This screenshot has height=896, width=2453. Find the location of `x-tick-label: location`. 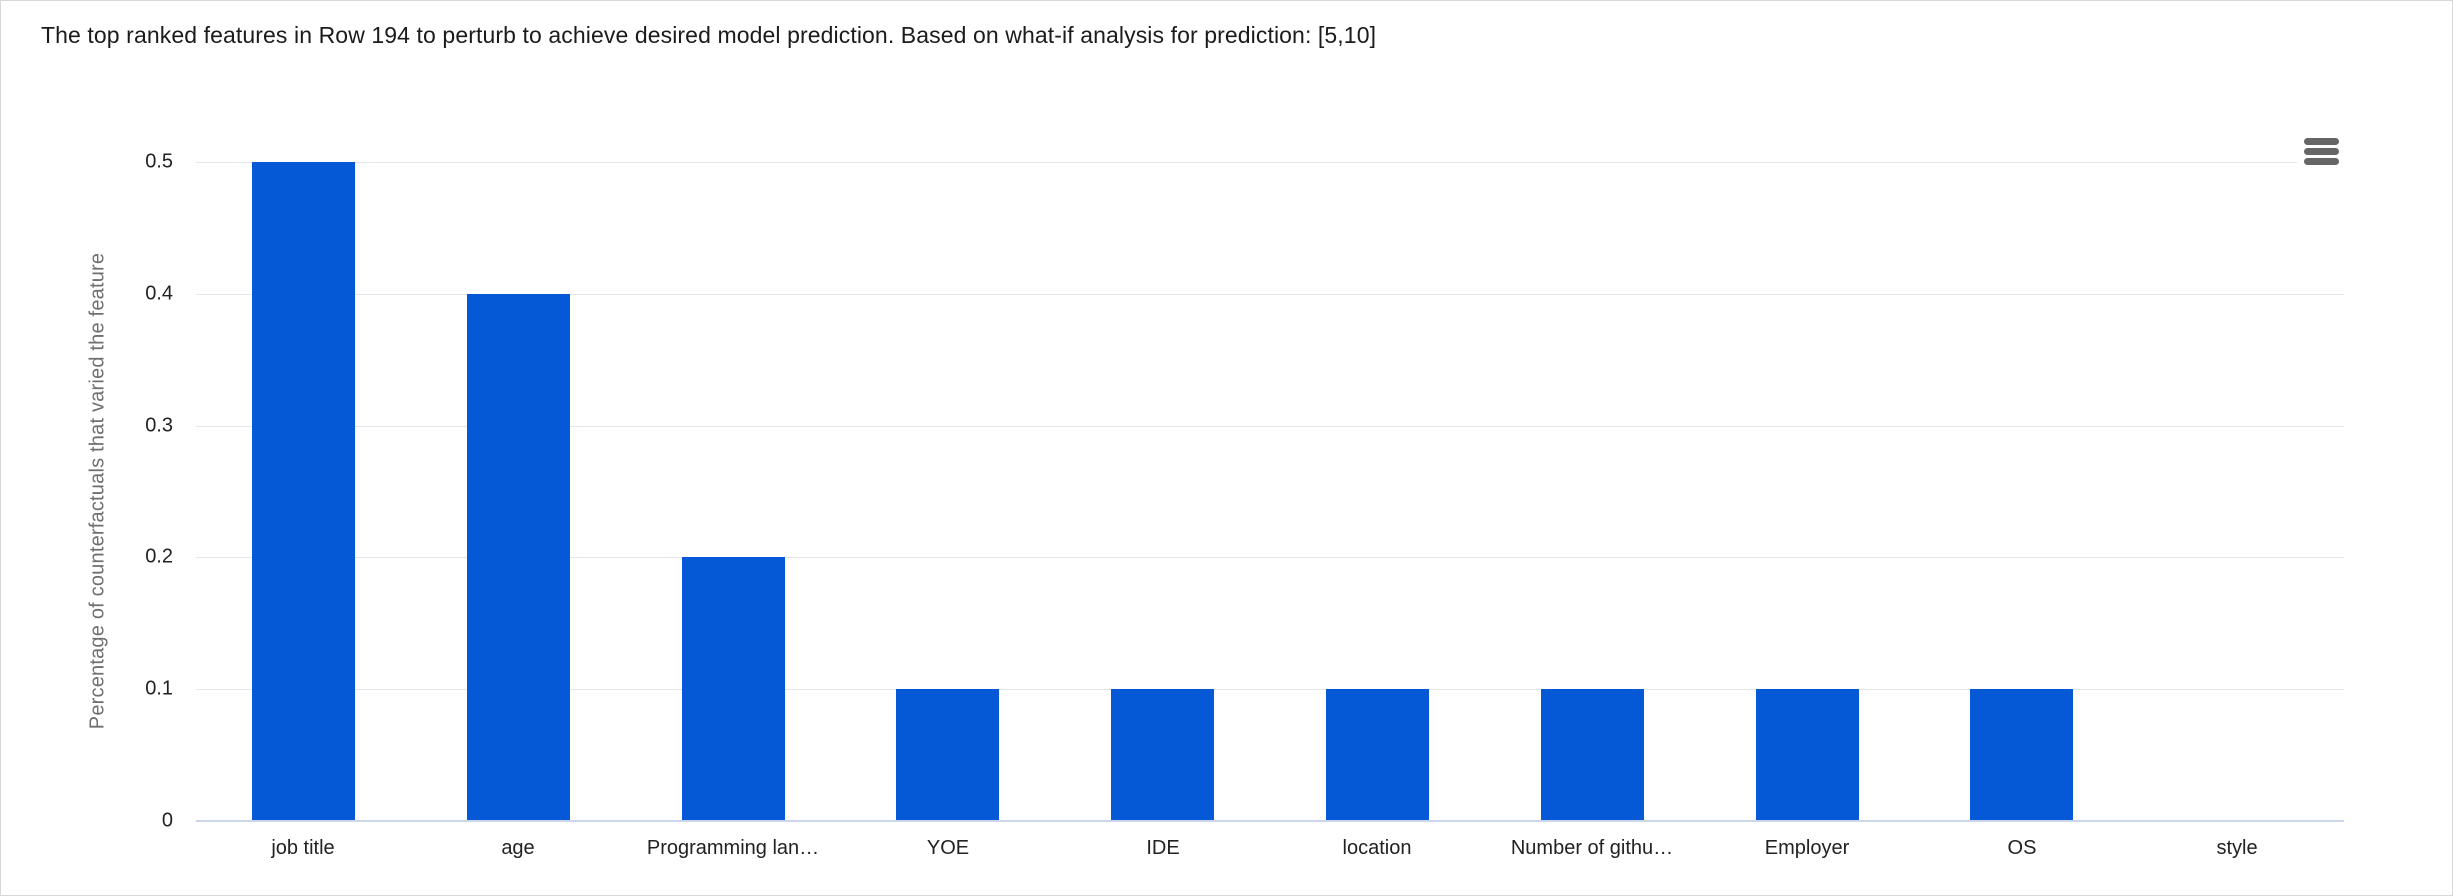

x-tick-label: location is located at coordinates (1377, 848).